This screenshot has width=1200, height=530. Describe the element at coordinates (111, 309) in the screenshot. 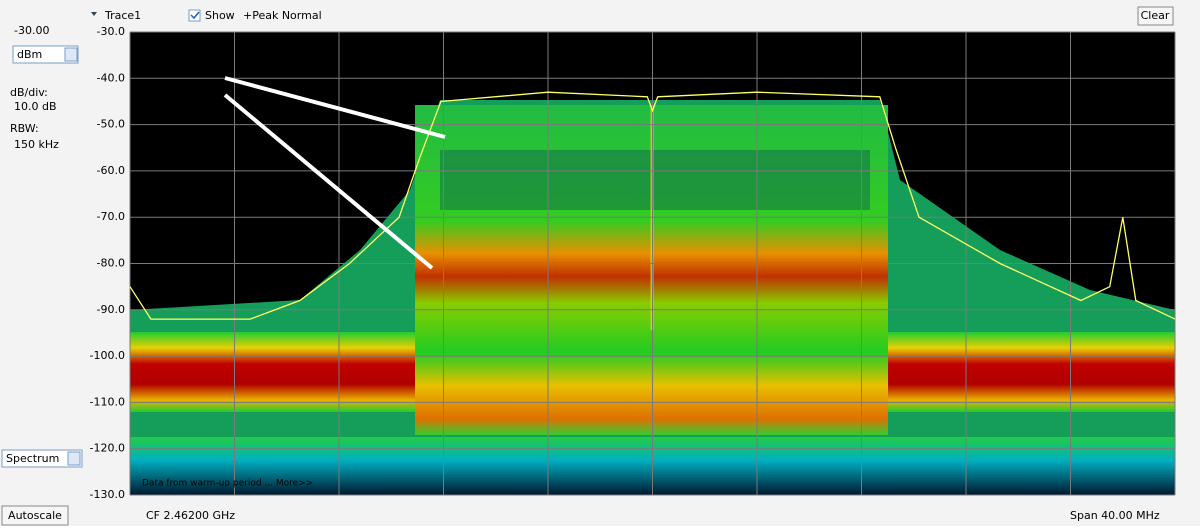

I see `y-tick-label: -90.0` at that location.